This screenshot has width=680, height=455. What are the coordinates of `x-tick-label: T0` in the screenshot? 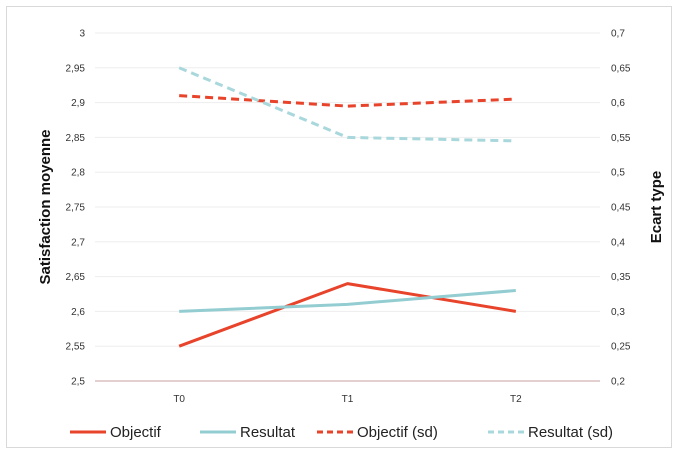 It's located at (179, 399).